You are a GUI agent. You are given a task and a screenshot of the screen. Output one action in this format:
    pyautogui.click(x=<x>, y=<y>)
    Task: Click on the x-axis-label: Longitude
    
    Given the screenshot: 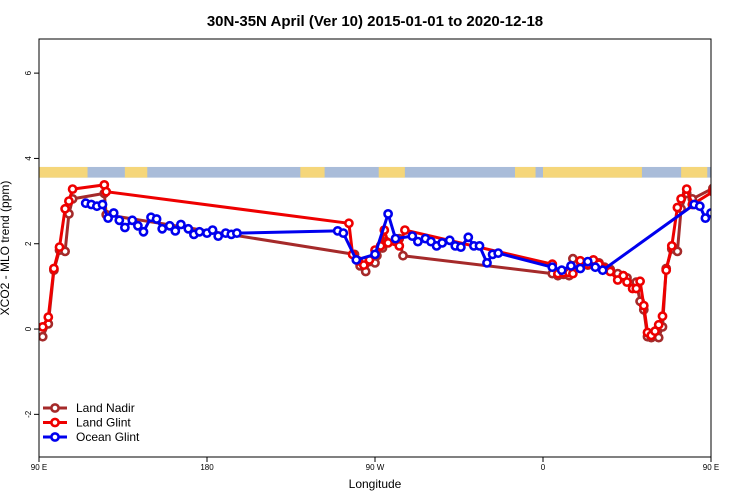 What is the action you would take?
    pyautogui.click(x=375, y=484)
    